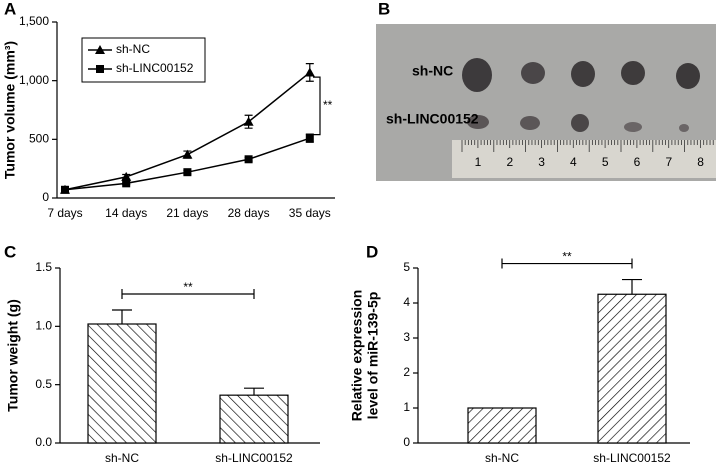 The height and width of the screenshot is (464, 716). What do you see at coordinates (406, 267) in the screenshot?
I see `y-tick-label: 5` at bounding box center [406, 267].